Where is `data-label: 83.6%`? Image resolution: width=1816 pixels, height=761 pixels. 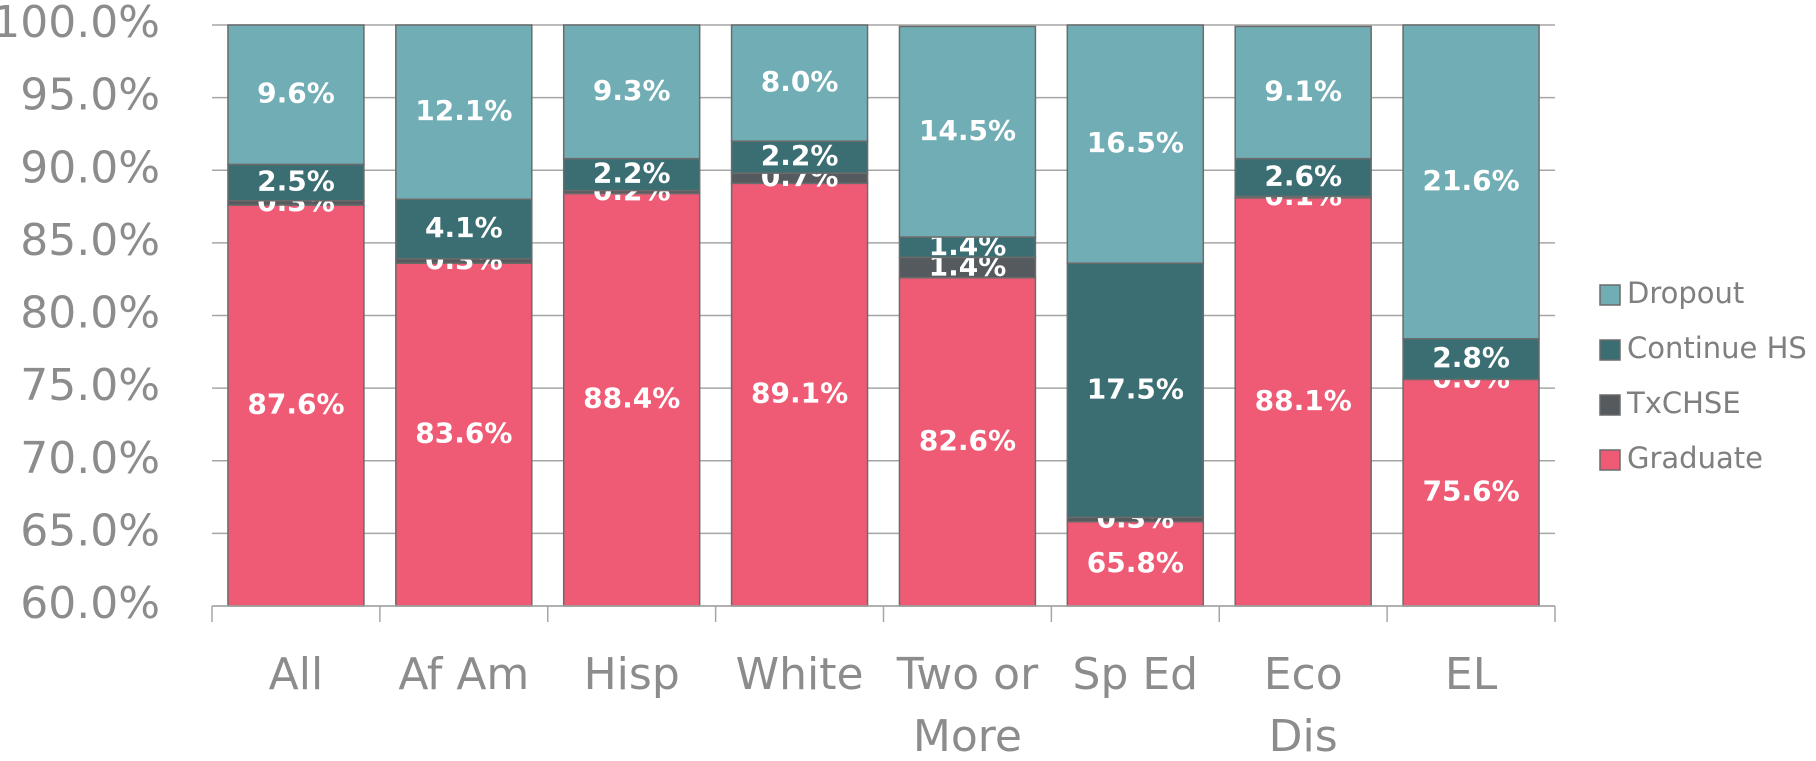
data-label: 83.6% is located at coordinates (463, 433).